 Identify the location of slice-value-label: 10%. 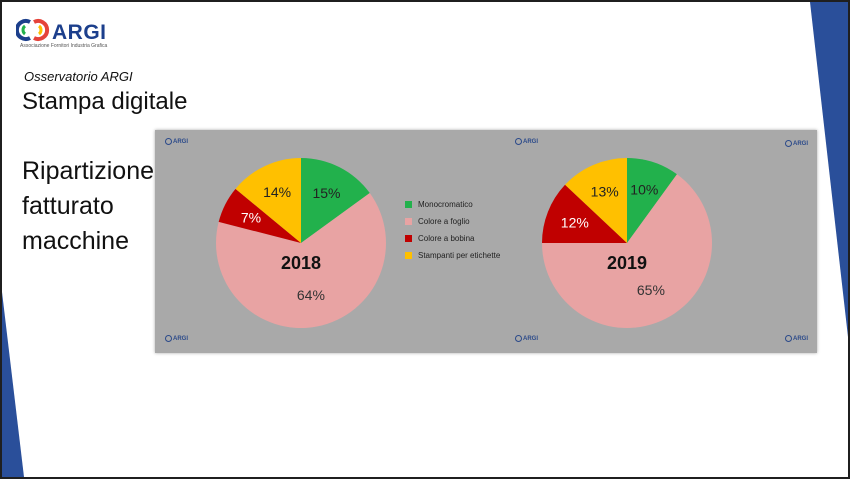
(644, 190).